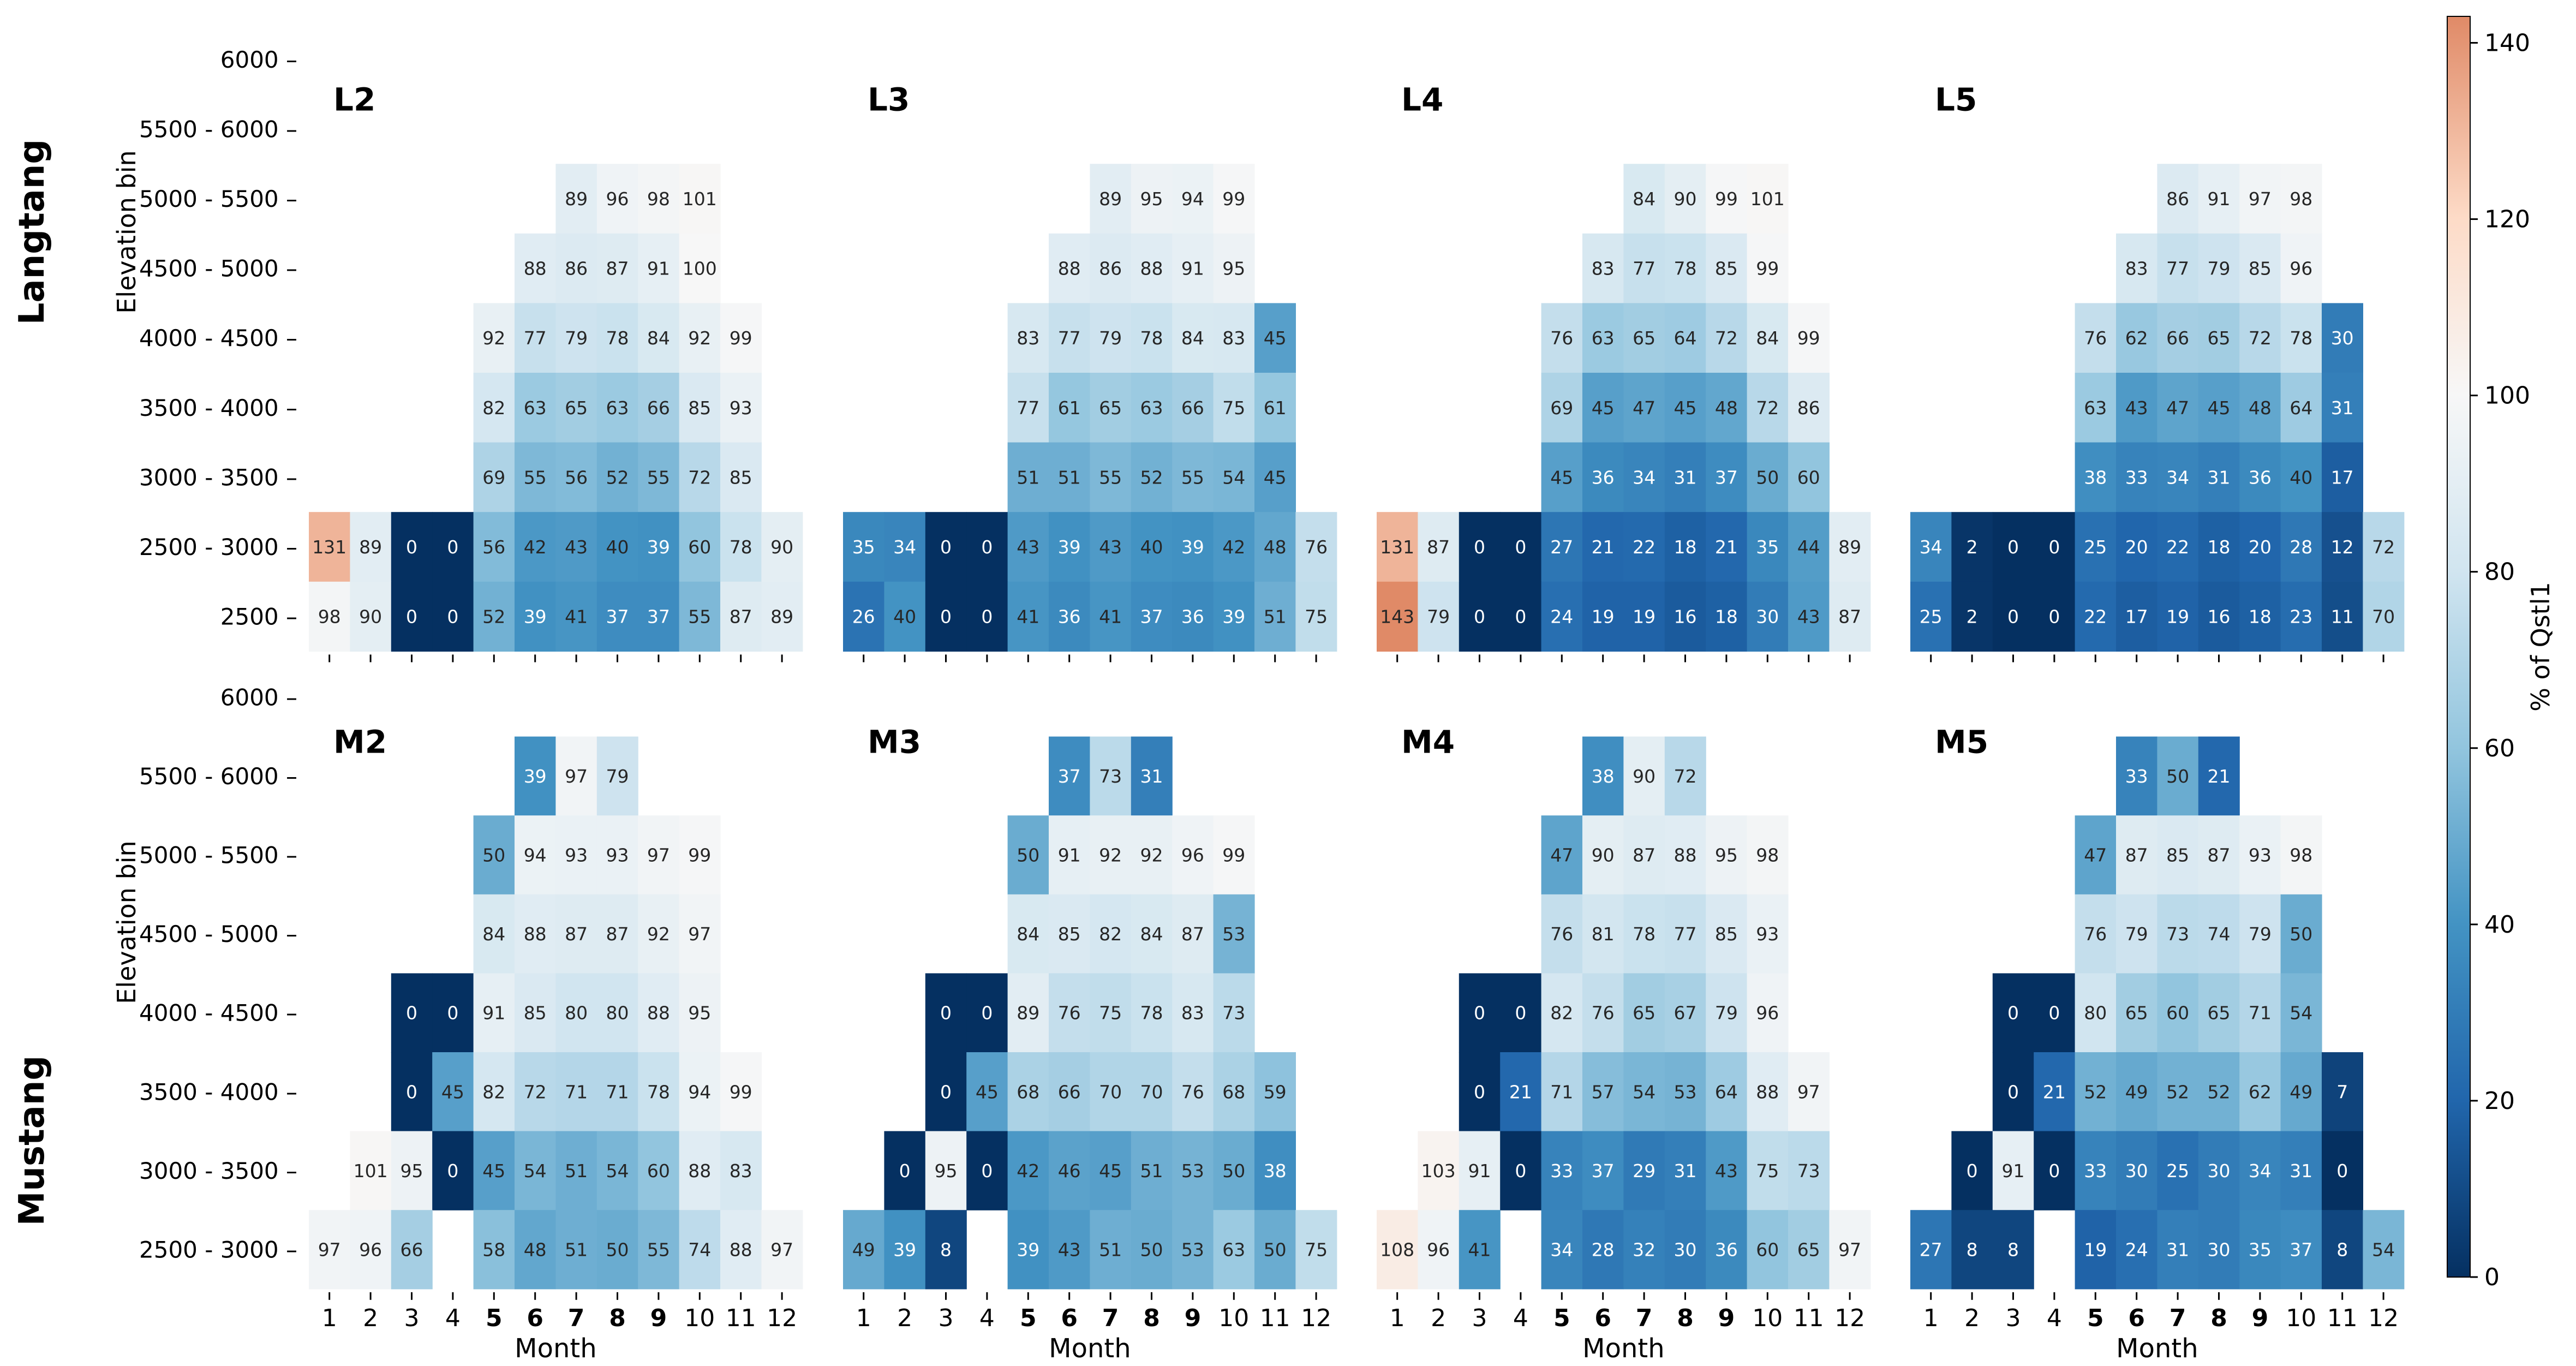  Describe the element at coordinates (2177, 547) in the screenshot. I see `cell-value-label: 22` at that location.